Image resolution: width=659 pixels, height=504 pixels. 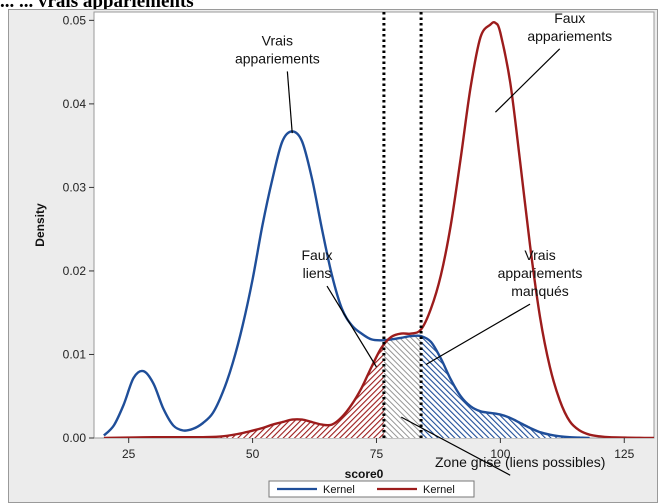 I want to click on x-tick-label: 125, so click(x=624, y=454).